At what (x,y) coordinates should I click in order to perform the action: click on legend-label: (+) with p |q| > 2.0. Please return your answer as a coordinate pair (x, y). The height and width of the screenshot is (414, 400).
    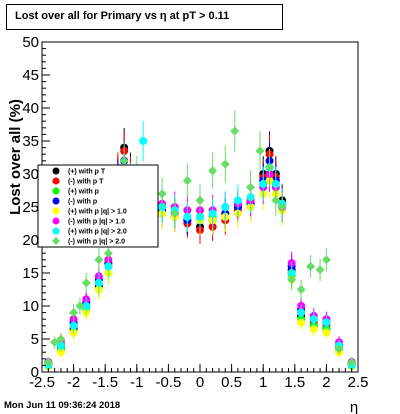
    Looking at the image, I should click on (97, 232).